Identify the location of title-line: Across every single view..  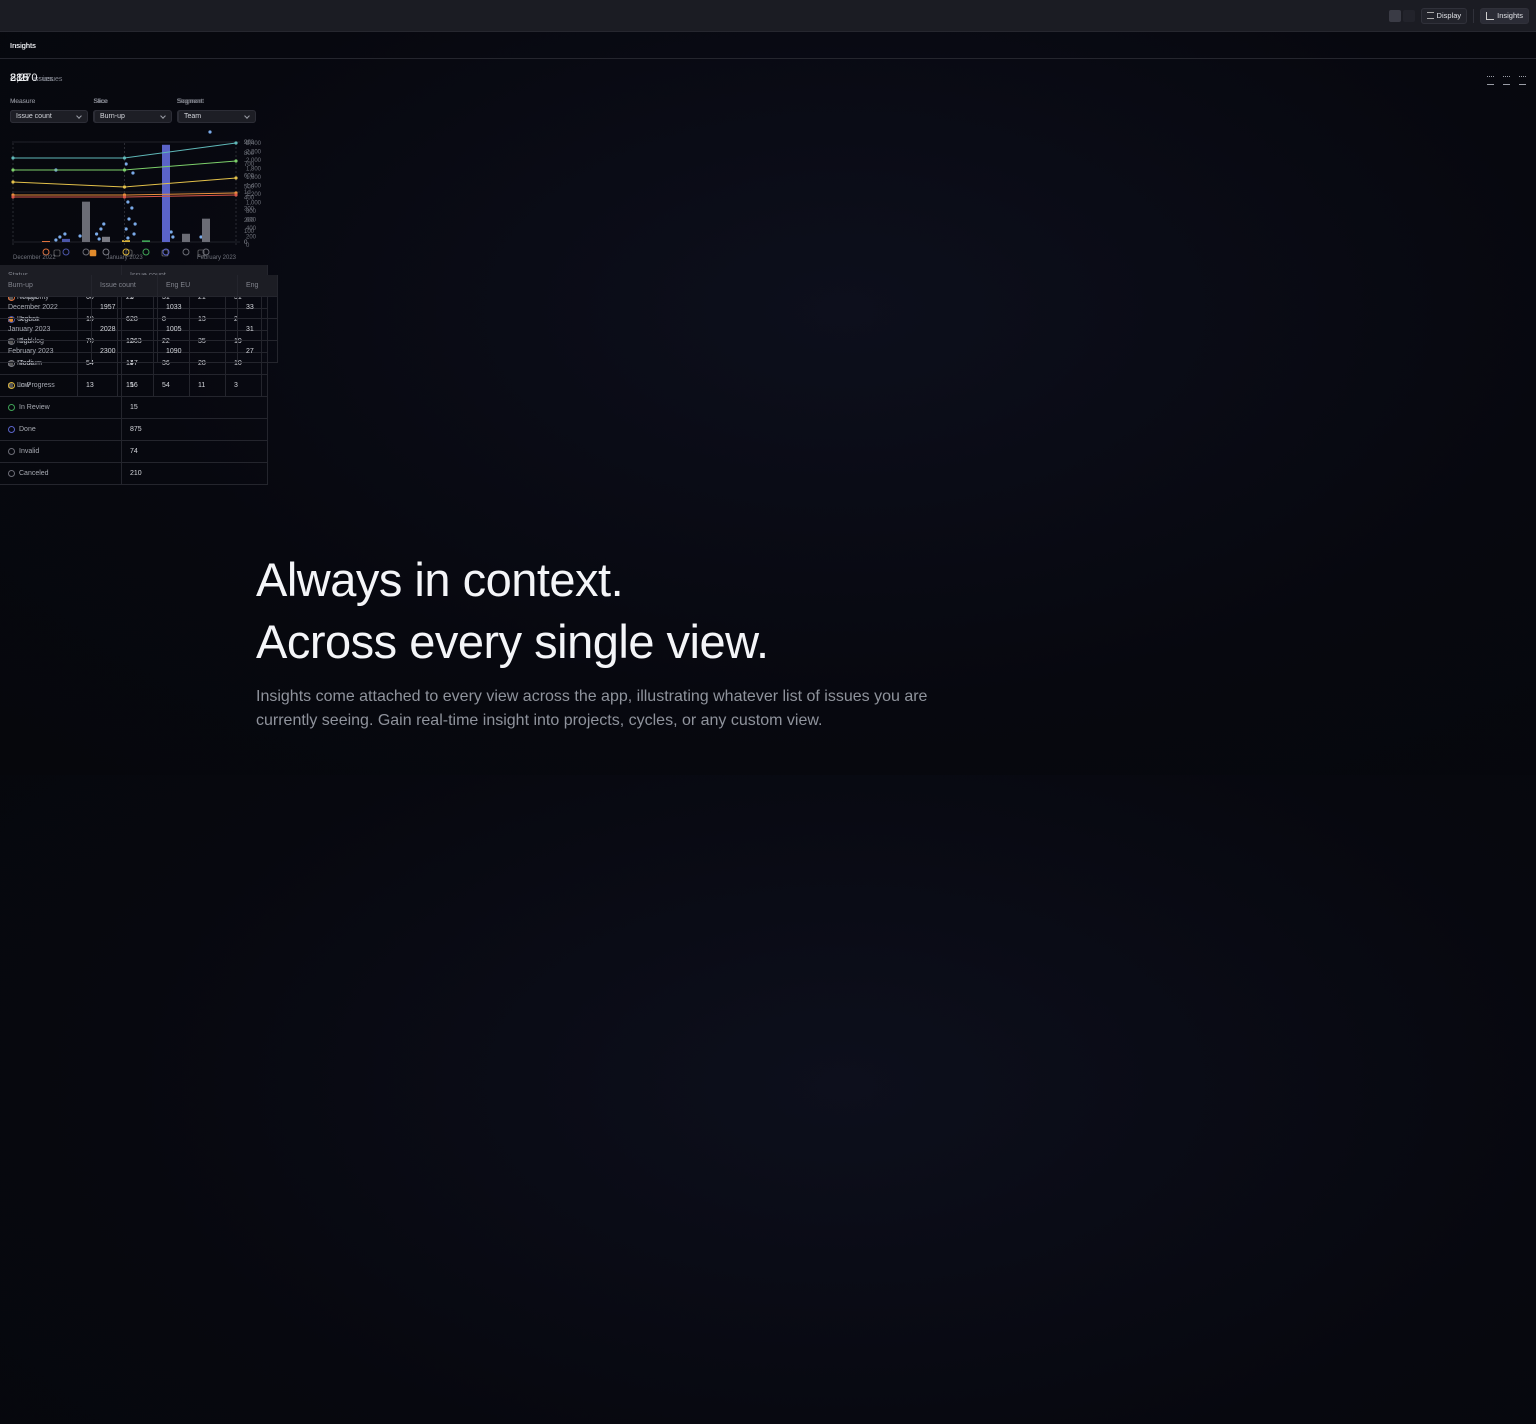
(512, 641).